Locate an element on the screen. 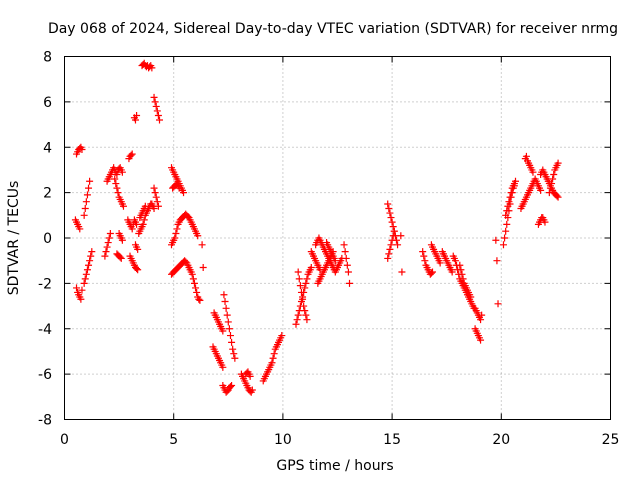 The image size is (640, 480). series-s49 is located at coordinates (478, 314).